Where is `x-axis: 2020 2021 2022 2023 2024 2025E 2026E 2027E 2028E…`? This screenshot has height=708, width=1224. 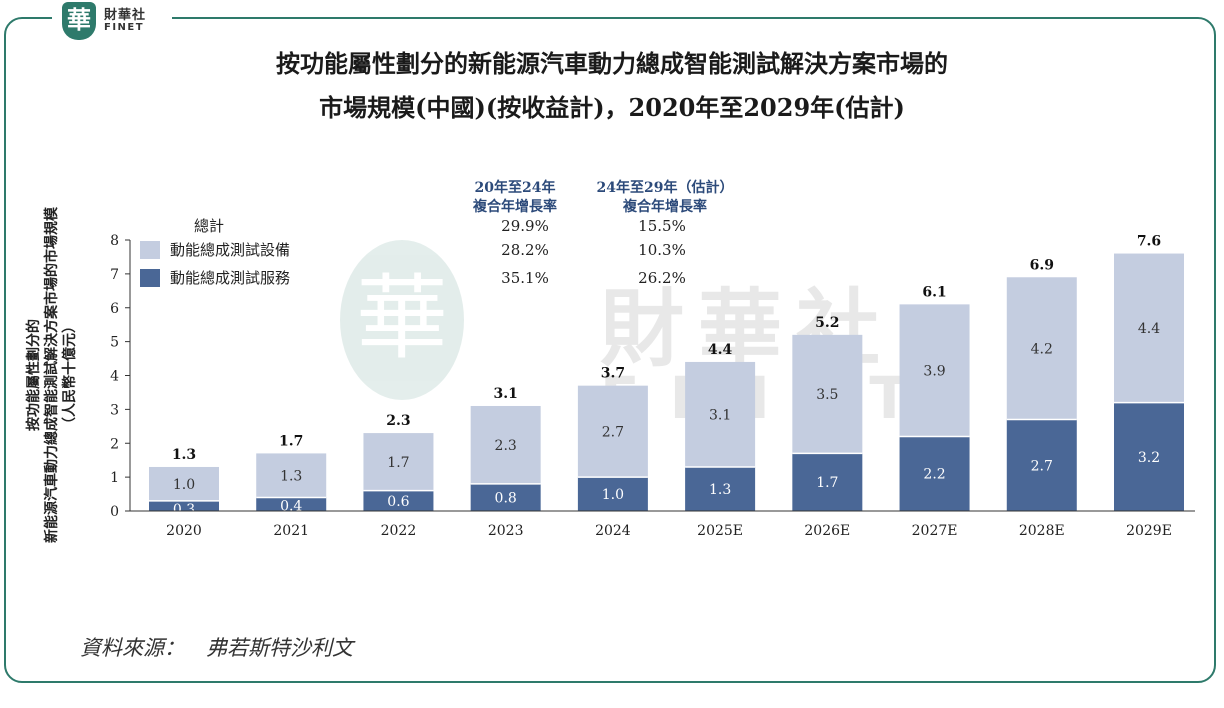 x-axis: 2020 2021 2022 2023 2024 2025E 2026E 2027E 2028E… is located at coordinates (662, 524).